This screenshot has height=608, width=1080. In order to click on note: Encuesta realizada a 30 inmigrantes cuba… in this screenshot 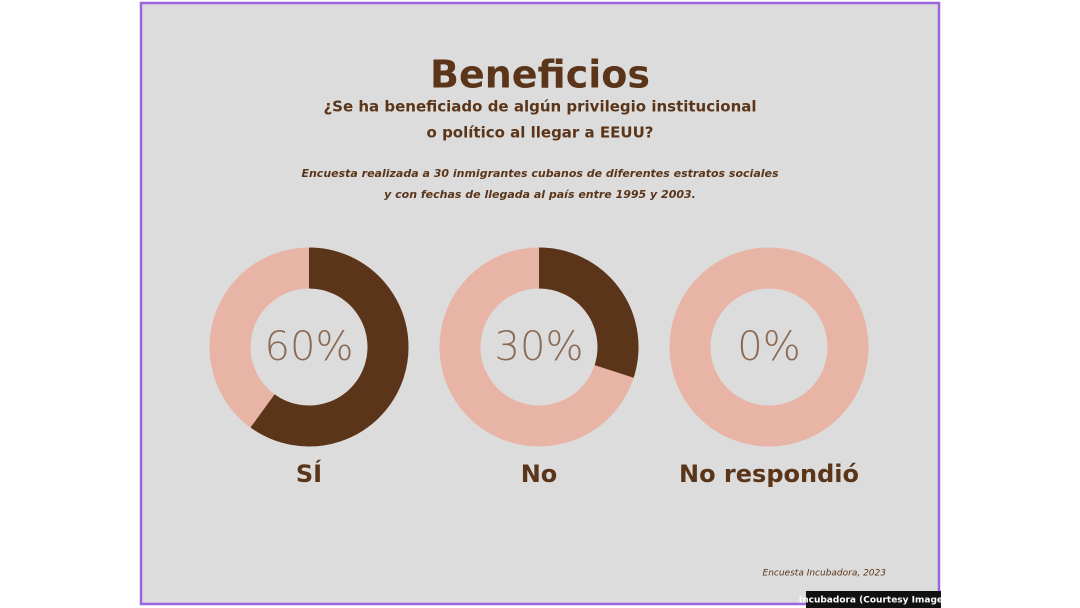, I will do `click(540, 173)`.